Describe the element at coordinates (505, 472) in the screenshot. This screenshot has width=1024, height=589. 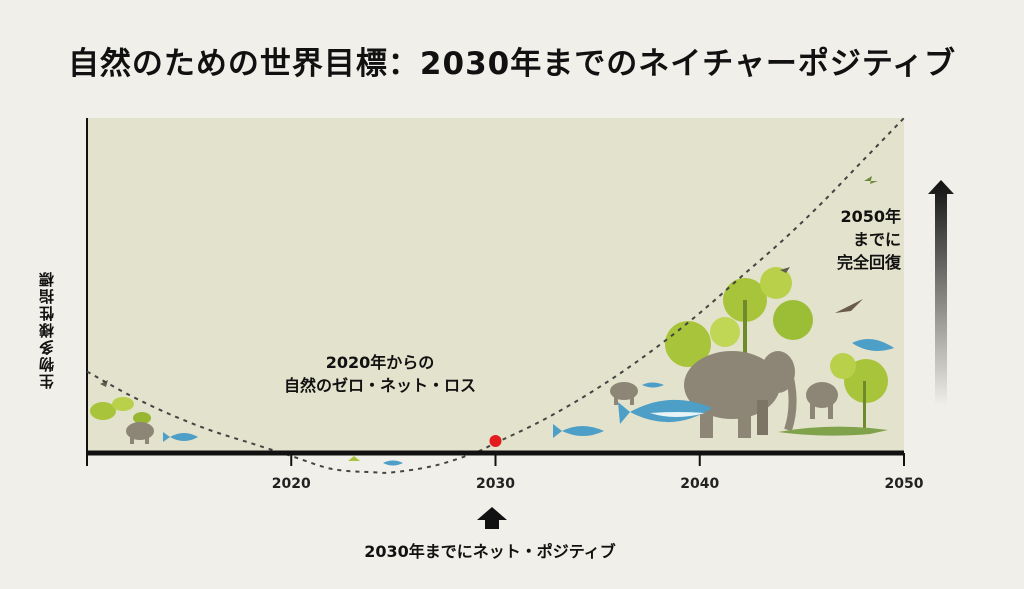
I see `x-ticks: 2020 2030 2040 2050` at that location.